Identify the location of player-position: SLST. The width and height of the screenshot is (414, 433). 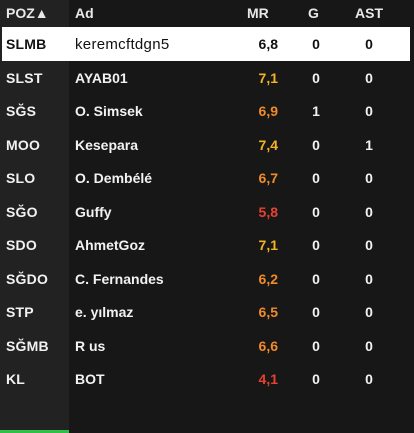
(24, 77).